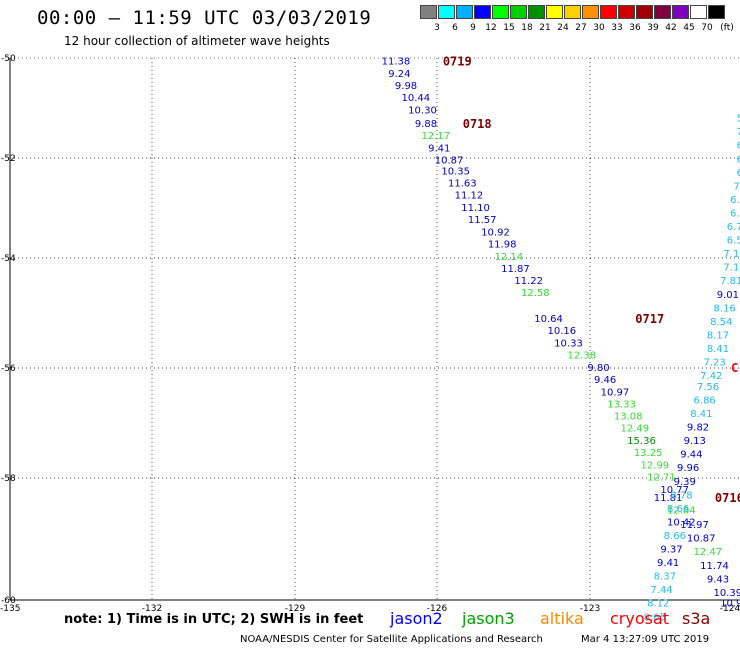  Describe the element at coordinates (435, 136) in the screenshot. I see `wave-height-value: 12.17` at that location.